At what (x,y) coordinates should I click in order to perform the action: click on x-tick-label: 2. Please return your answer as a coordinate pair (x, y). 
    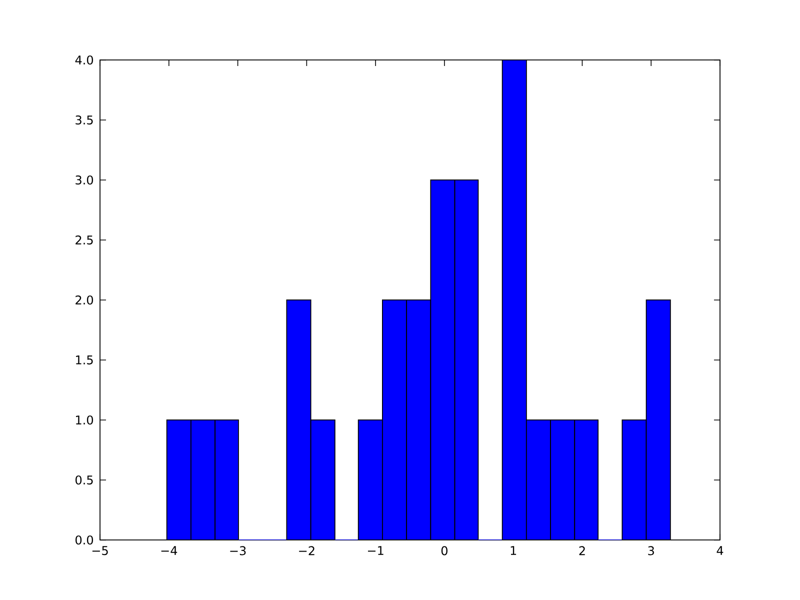
    Looking at the image, I should click on (582, 551).